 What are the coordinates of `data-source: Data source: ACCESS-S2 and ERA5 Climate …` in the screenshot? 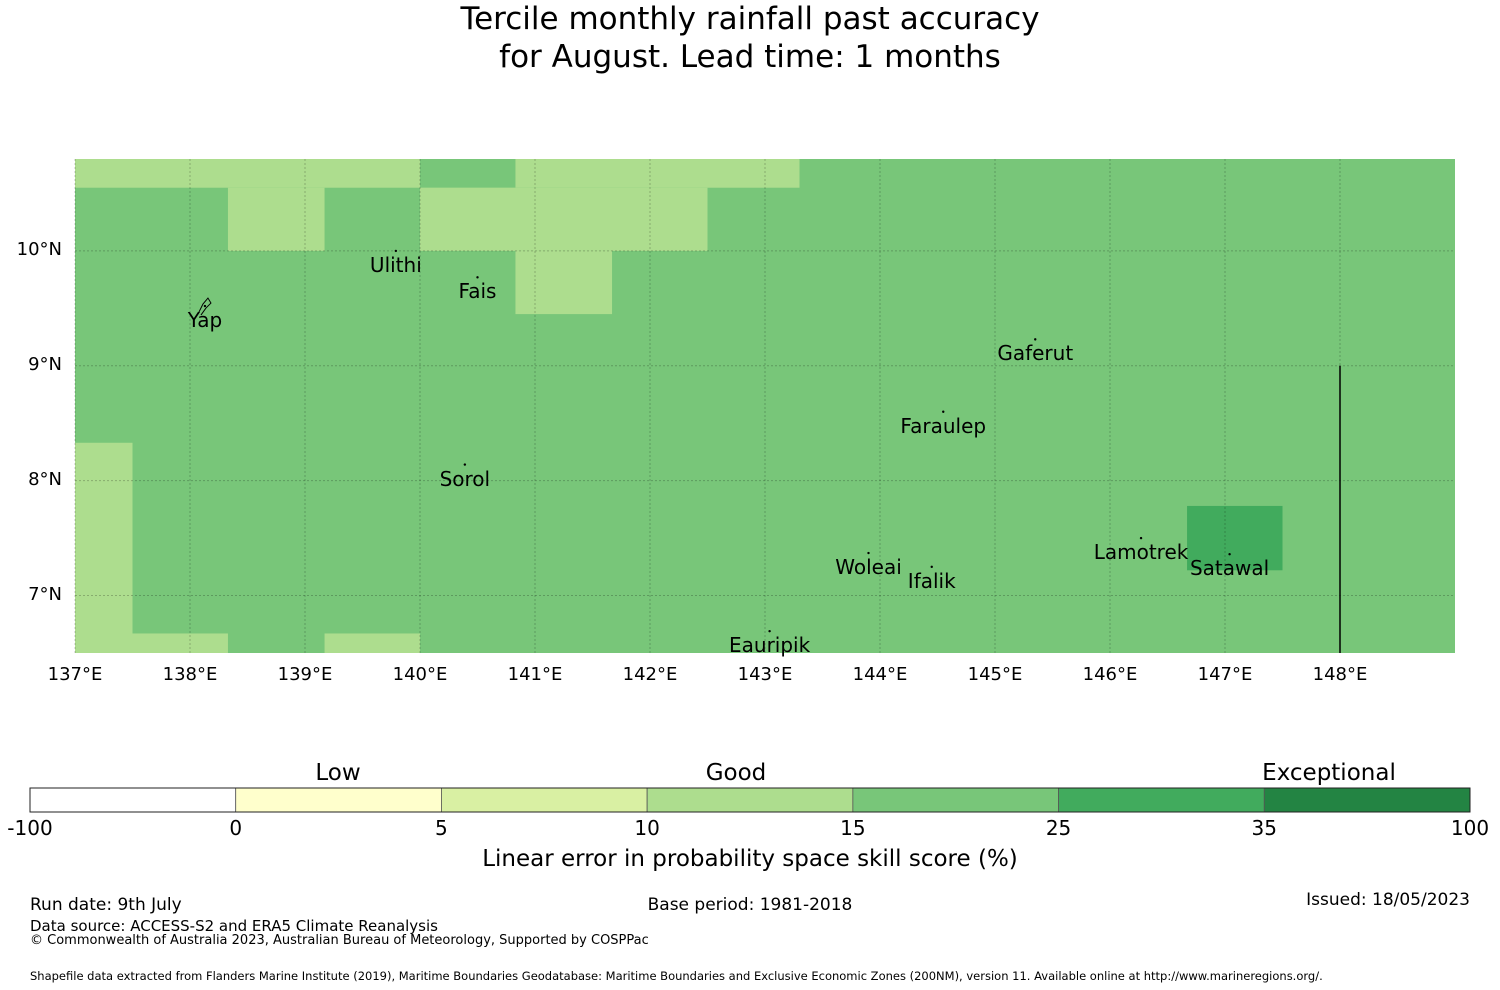 It's located at (234, 926).